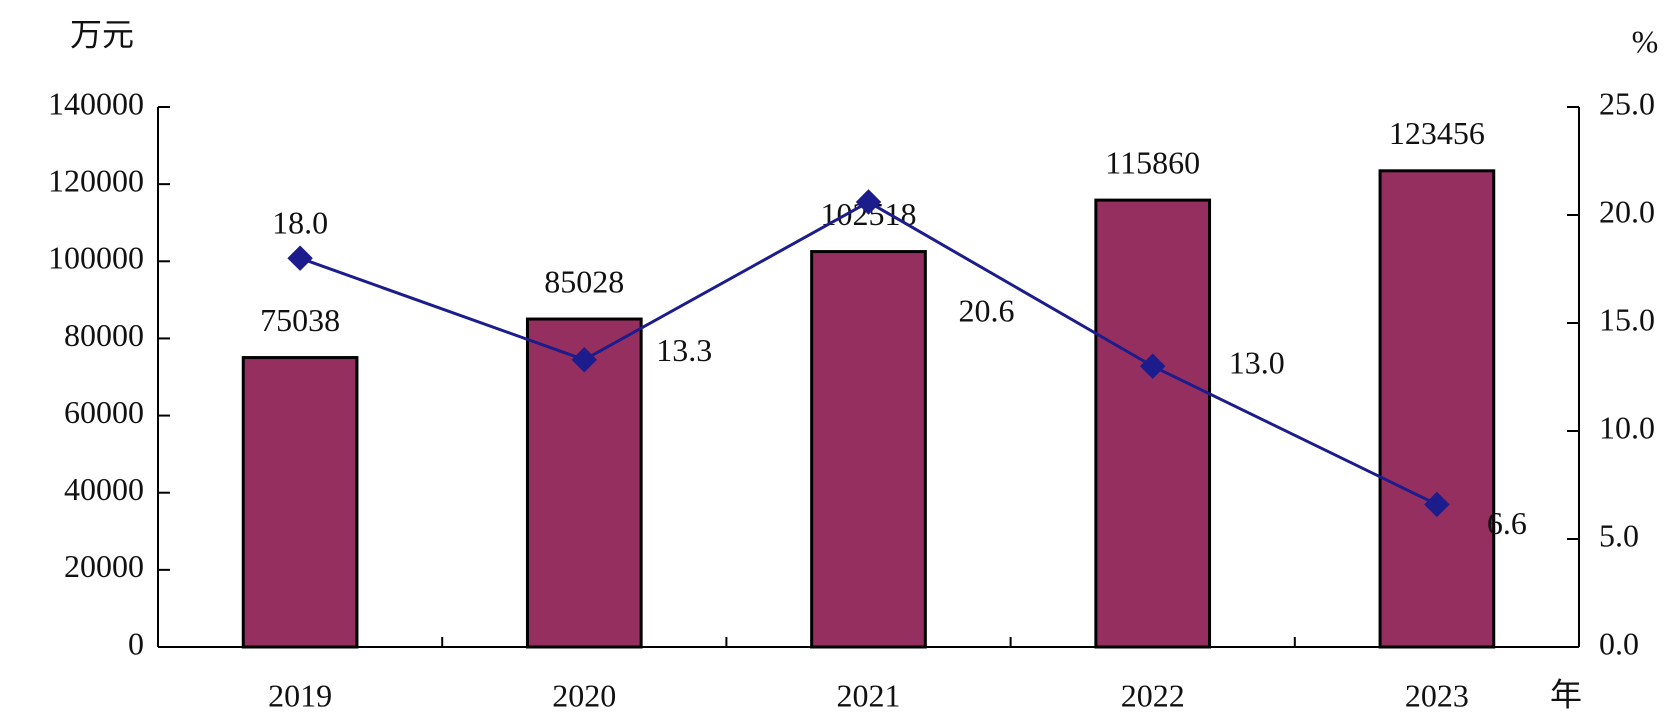 This screenshot has height=725, width=1679. Describe the element at coordinates (1627, 319) in the screenshot. I see `y2-tick-label: 15.0` at that location.